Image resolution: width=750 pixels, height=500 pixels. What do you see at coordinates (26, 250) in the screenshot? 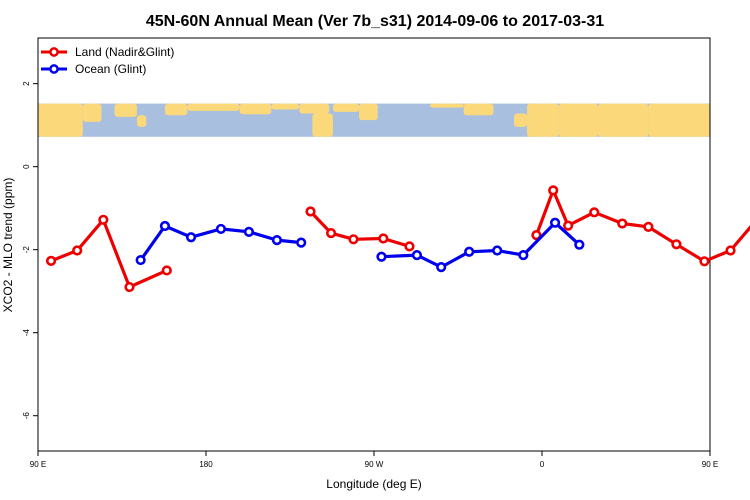
I see `y-tick-label-2: -2` at bounding box center [26, 250].